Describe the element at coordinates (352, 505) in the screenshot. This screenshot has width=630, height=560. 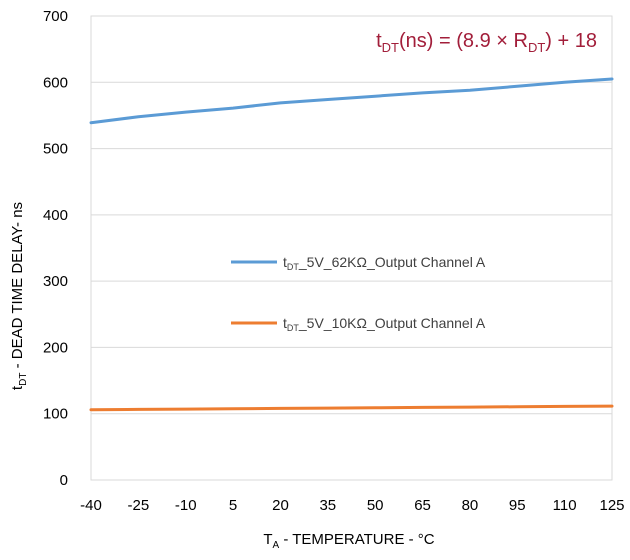
I see `x-tick-labels: -40 -25 -10 5 20 35 50 65 80 95 110 125` at that location.